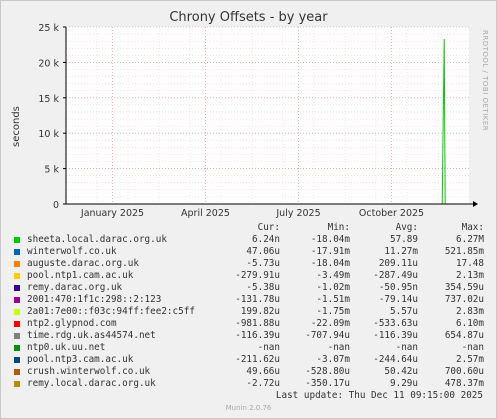 This screenshot has width=497, height=419. Describe the element at coordinates (257, 323) in the screenshot. I see `legend-cur: -981.88u` at that location.